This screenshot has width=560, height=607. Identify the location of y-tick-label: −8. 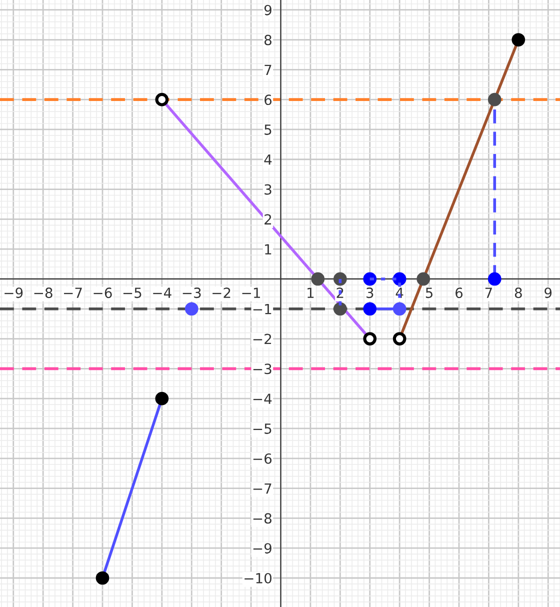
(262, 518).